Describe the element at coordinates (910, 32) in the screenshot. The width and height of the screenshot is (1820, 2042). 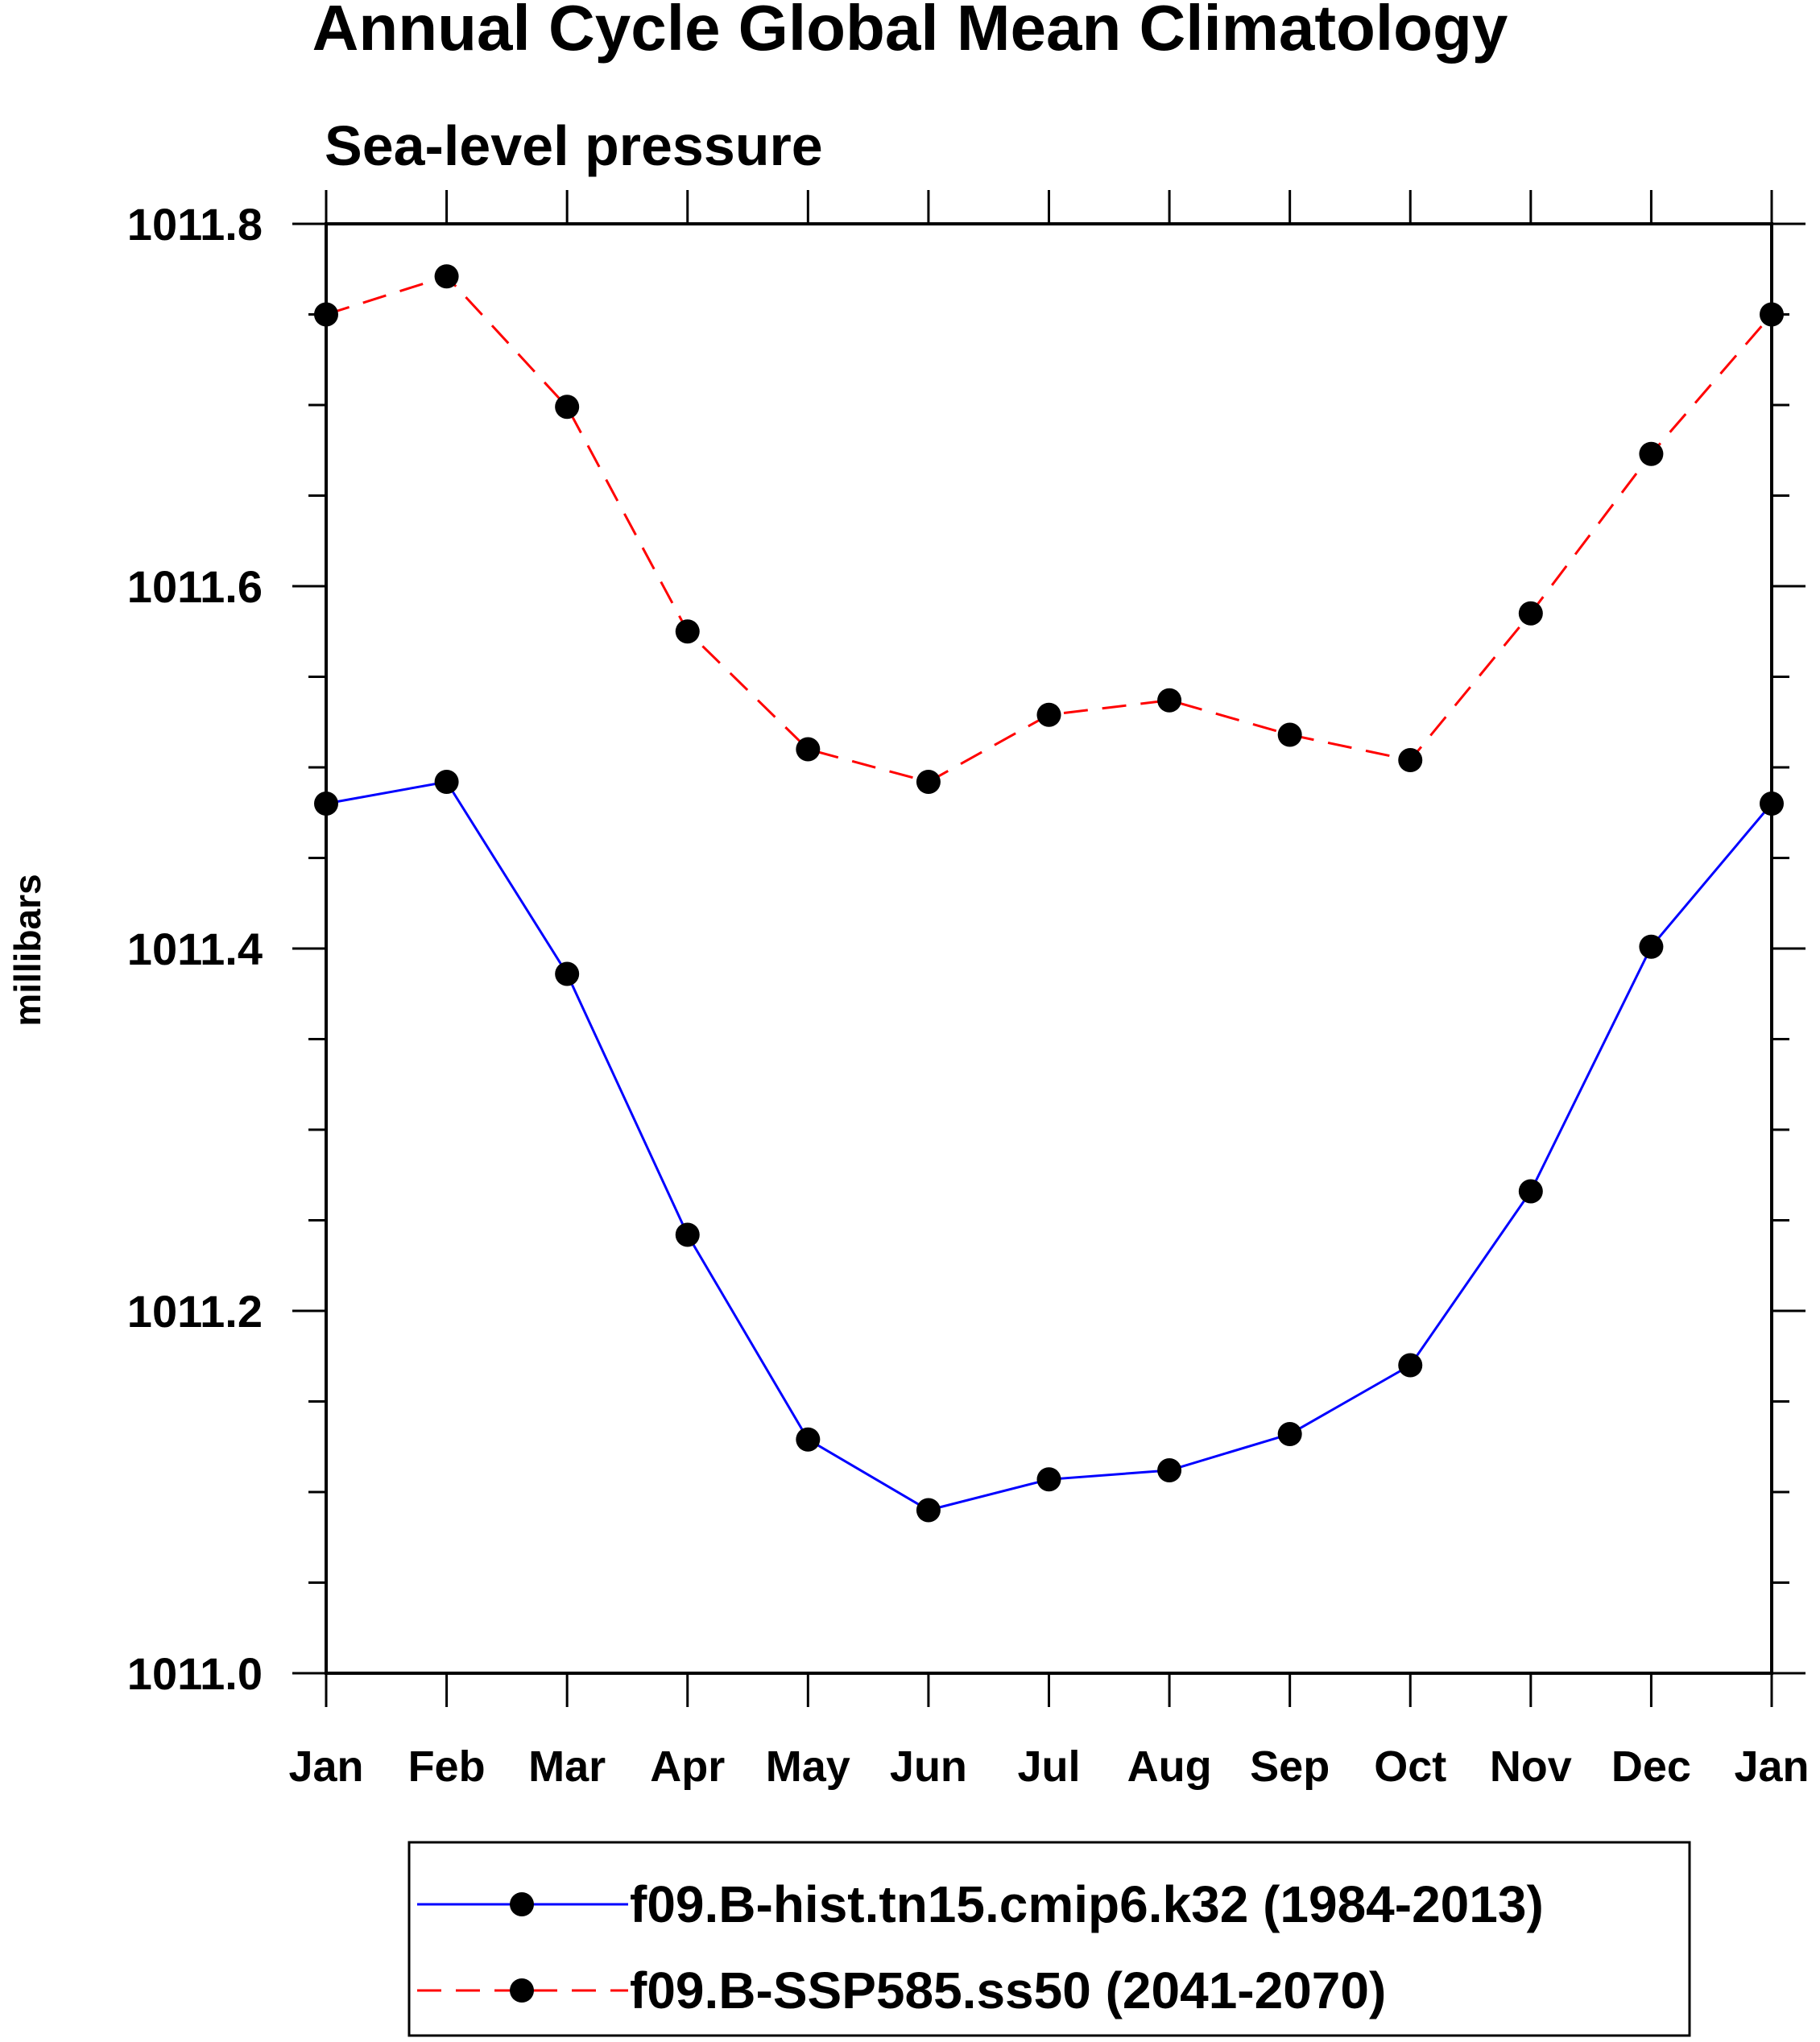
I see `chart-title: Annual Cycle Global Mean Climatology` at that location.